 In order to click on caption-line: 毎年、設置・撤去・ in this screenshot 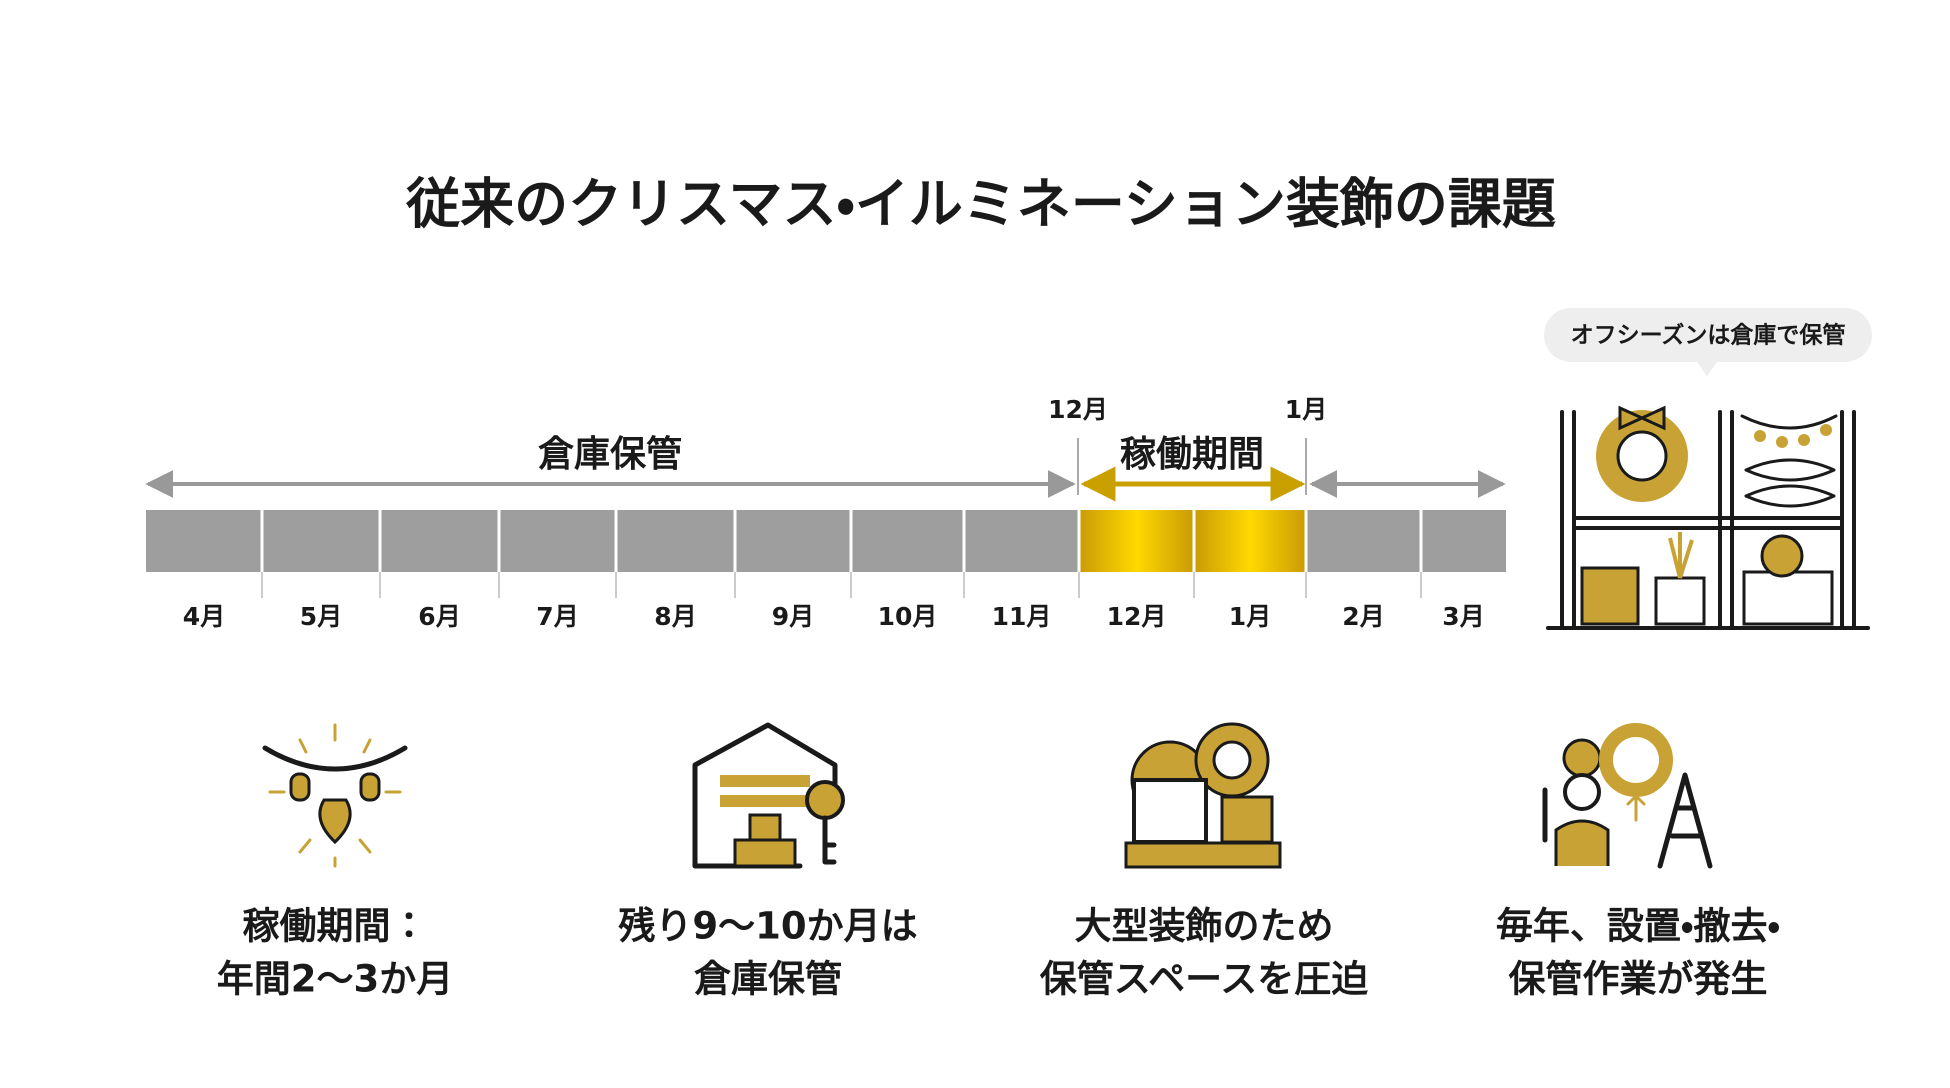, I will do `click(1638, 926)`.